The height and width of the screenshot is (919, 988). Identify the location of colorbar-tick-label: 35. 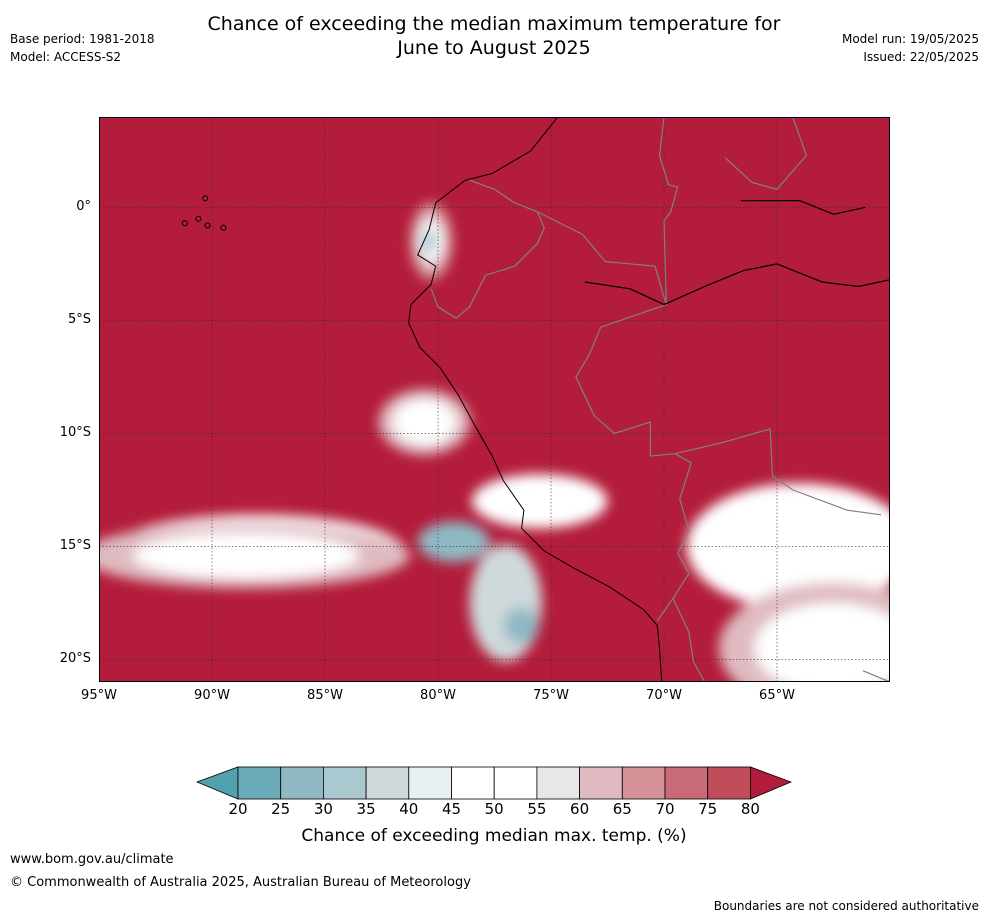
(366, 809).